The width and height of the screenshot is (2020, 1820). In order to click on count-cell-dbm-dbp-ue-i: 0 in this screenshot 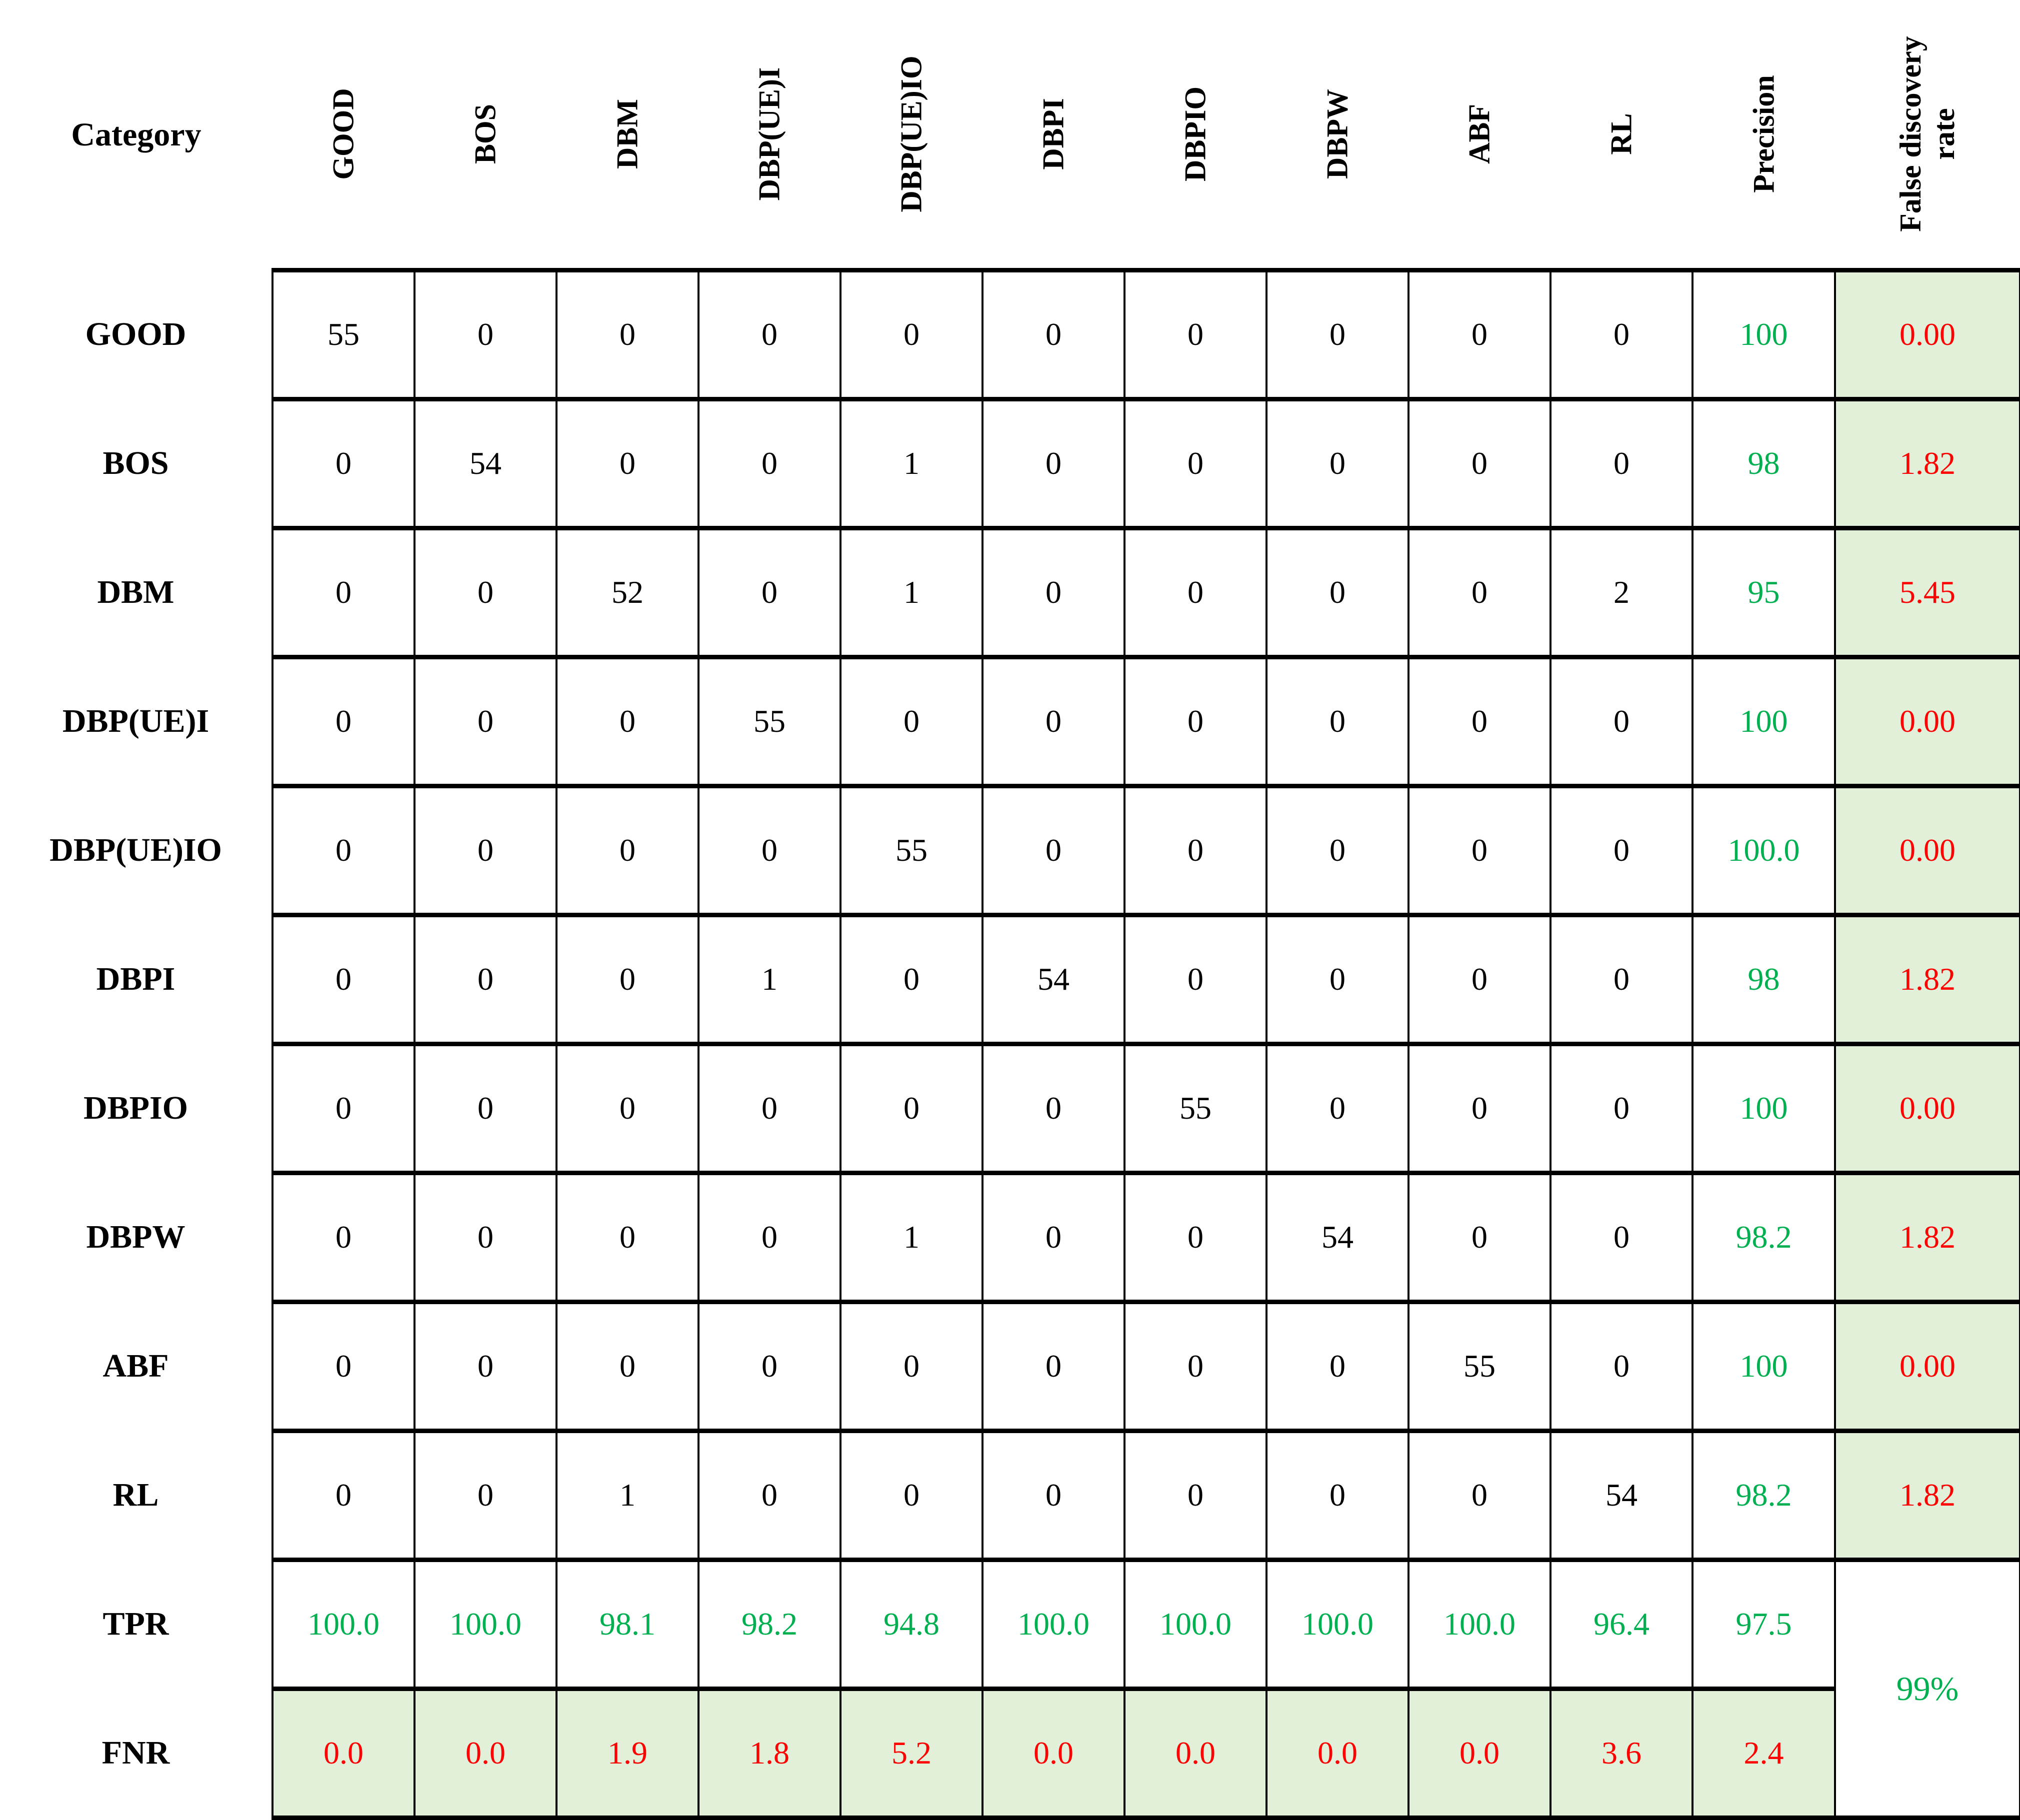, I will do `click(770, 592)`.